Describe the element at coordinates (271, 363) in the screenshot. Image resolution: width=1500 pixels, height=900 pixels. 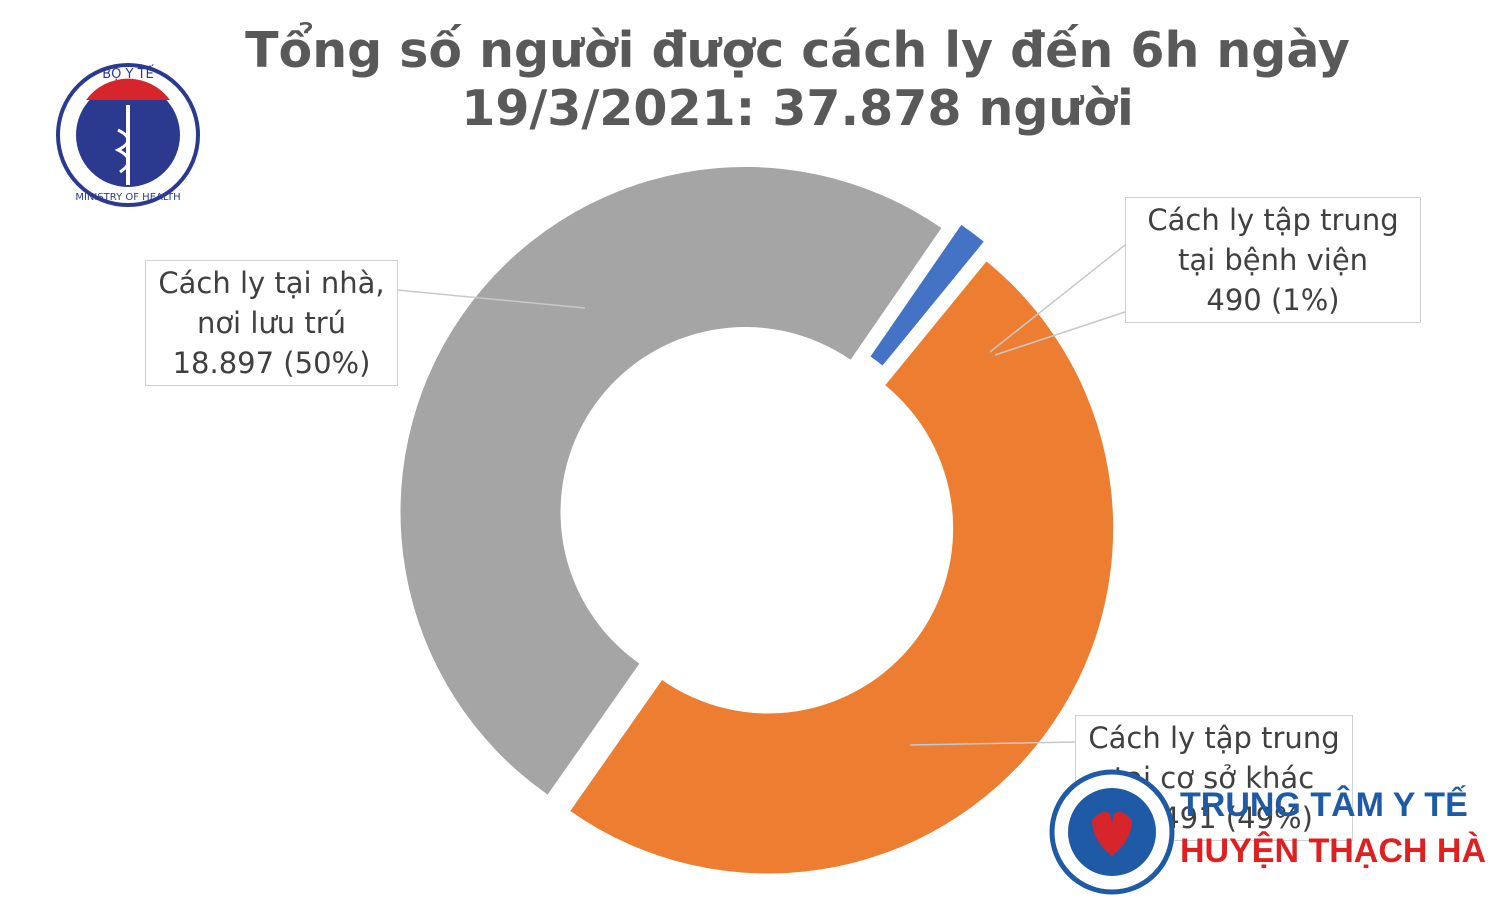
I see `value-label: 18.897 (50%)` at that location.